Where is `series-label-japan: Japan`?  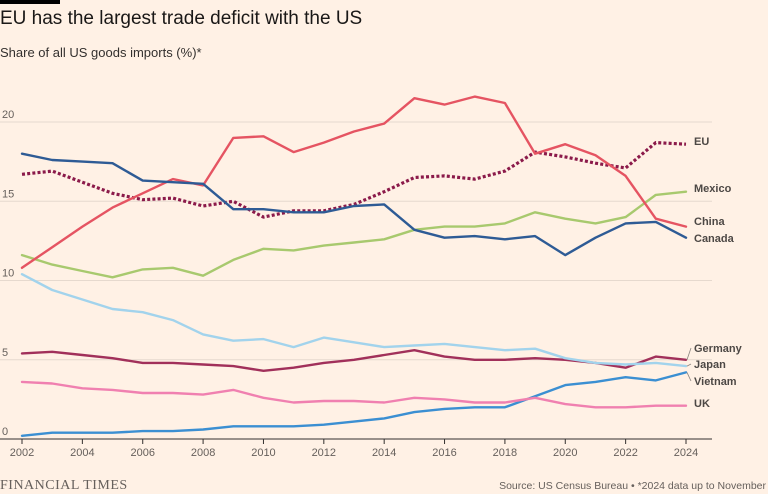 series-label-japan: Japan is located at coordinates (710, 365).